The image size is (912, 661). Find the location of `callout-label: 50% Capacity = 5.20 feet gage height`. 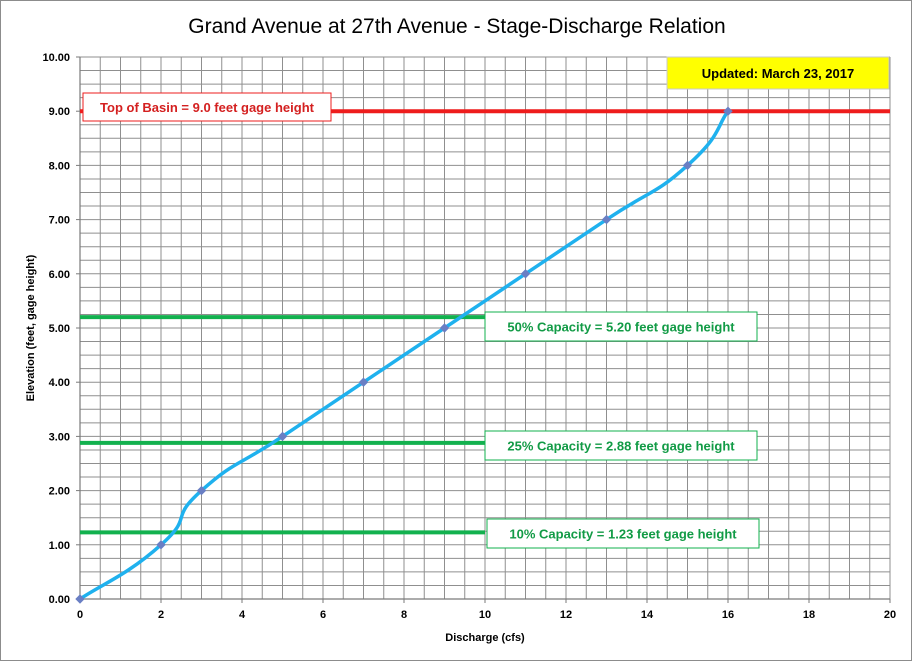

callout-label: 50% Capacity = 5.20 feet gage height is located at coordinates (621, 327).